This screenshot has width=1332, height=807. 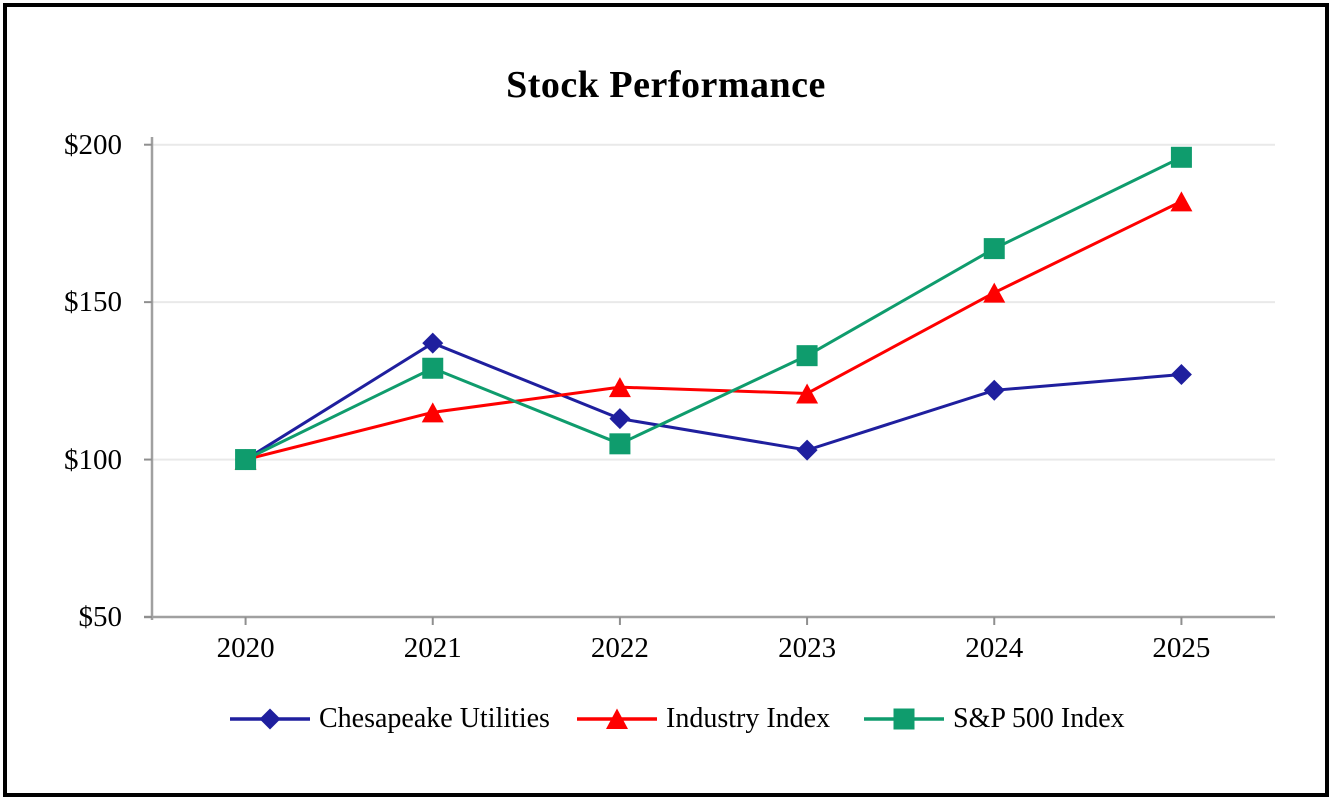 What do you see at coordinates (713, 401) in the screenshot?
I see `series-line-chesapeake-utilities` at bounding box center [713, 401].